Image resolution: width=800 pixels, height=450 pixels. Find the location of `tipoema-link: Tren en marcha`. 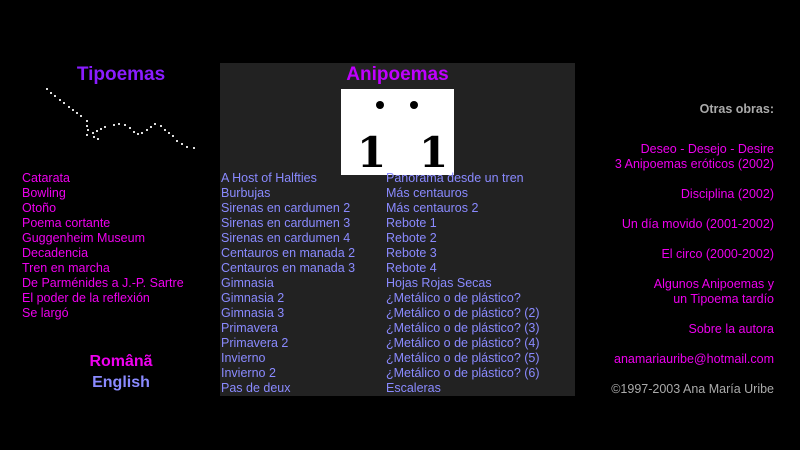

tipoema-link: Tren en marcha is located at coordinates (66, 268).